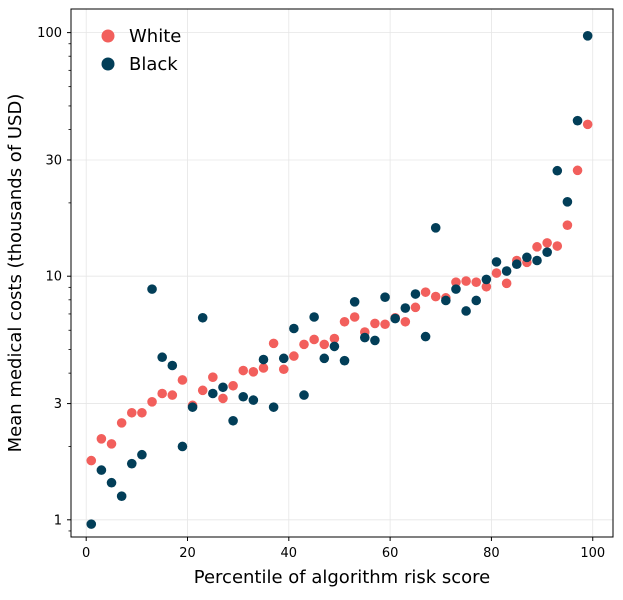 The height and width of the screenshot is (600, 623). I want to click on y-tick-label: 3, so click(58, 404).